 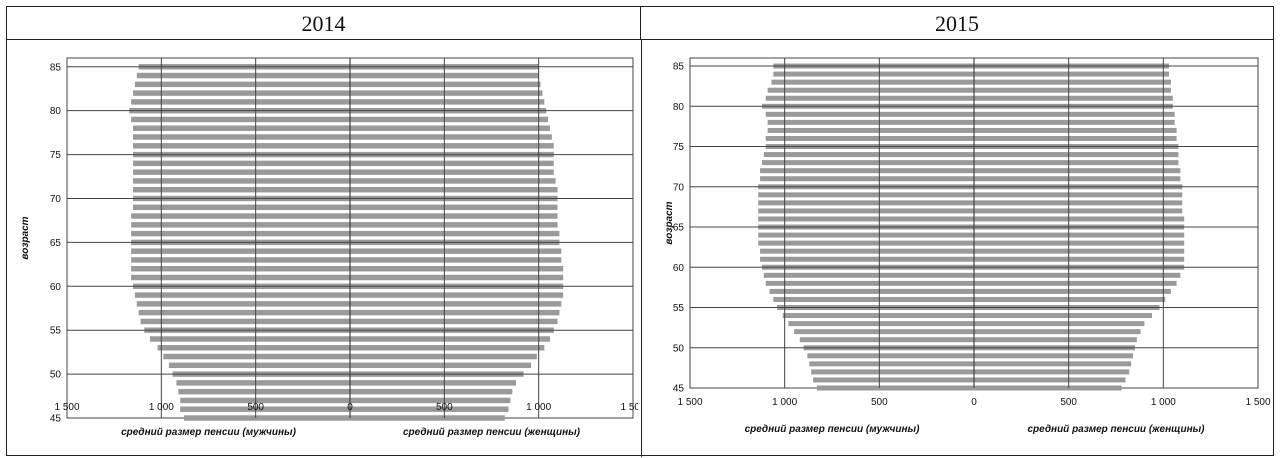 I want to click on y-tick-label-75: 75, so click(x=56, y=155).